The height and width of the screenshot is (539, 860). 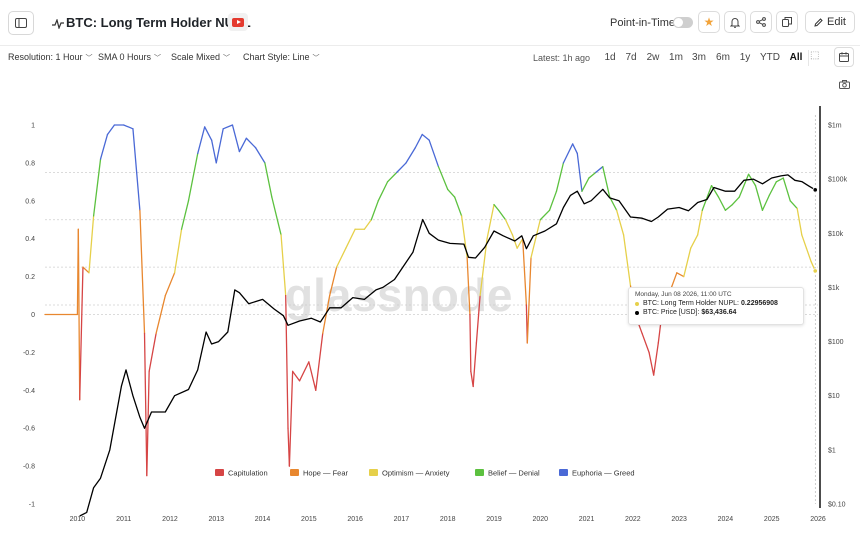 I want to click on zoom-select-icon: ⬚, so click(x=815, y=55).